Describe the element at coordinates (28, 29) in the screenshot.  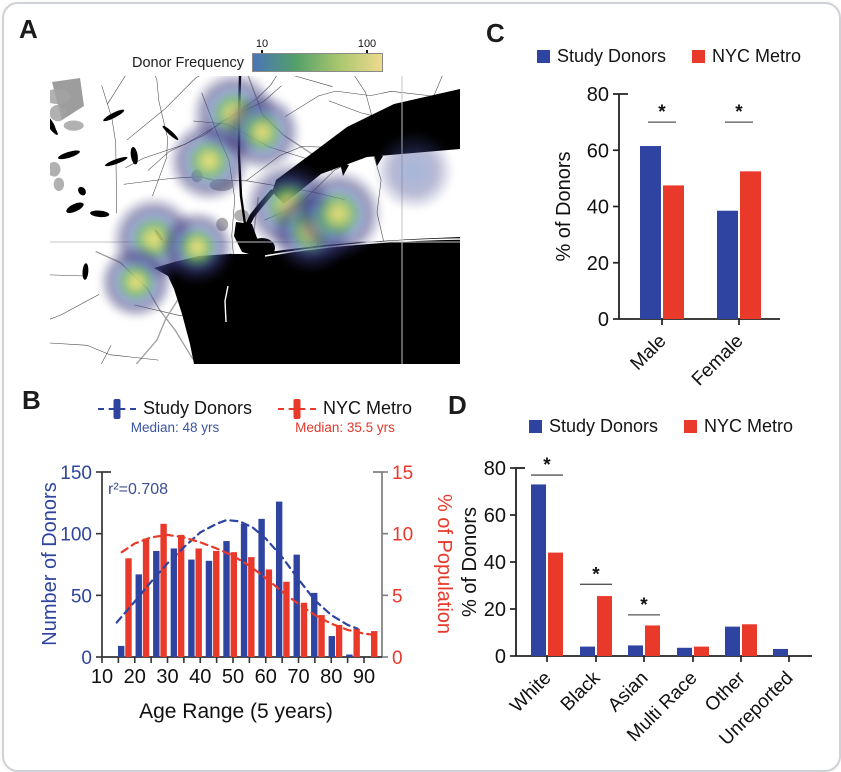
I see `panel-a-label: A` at that location.